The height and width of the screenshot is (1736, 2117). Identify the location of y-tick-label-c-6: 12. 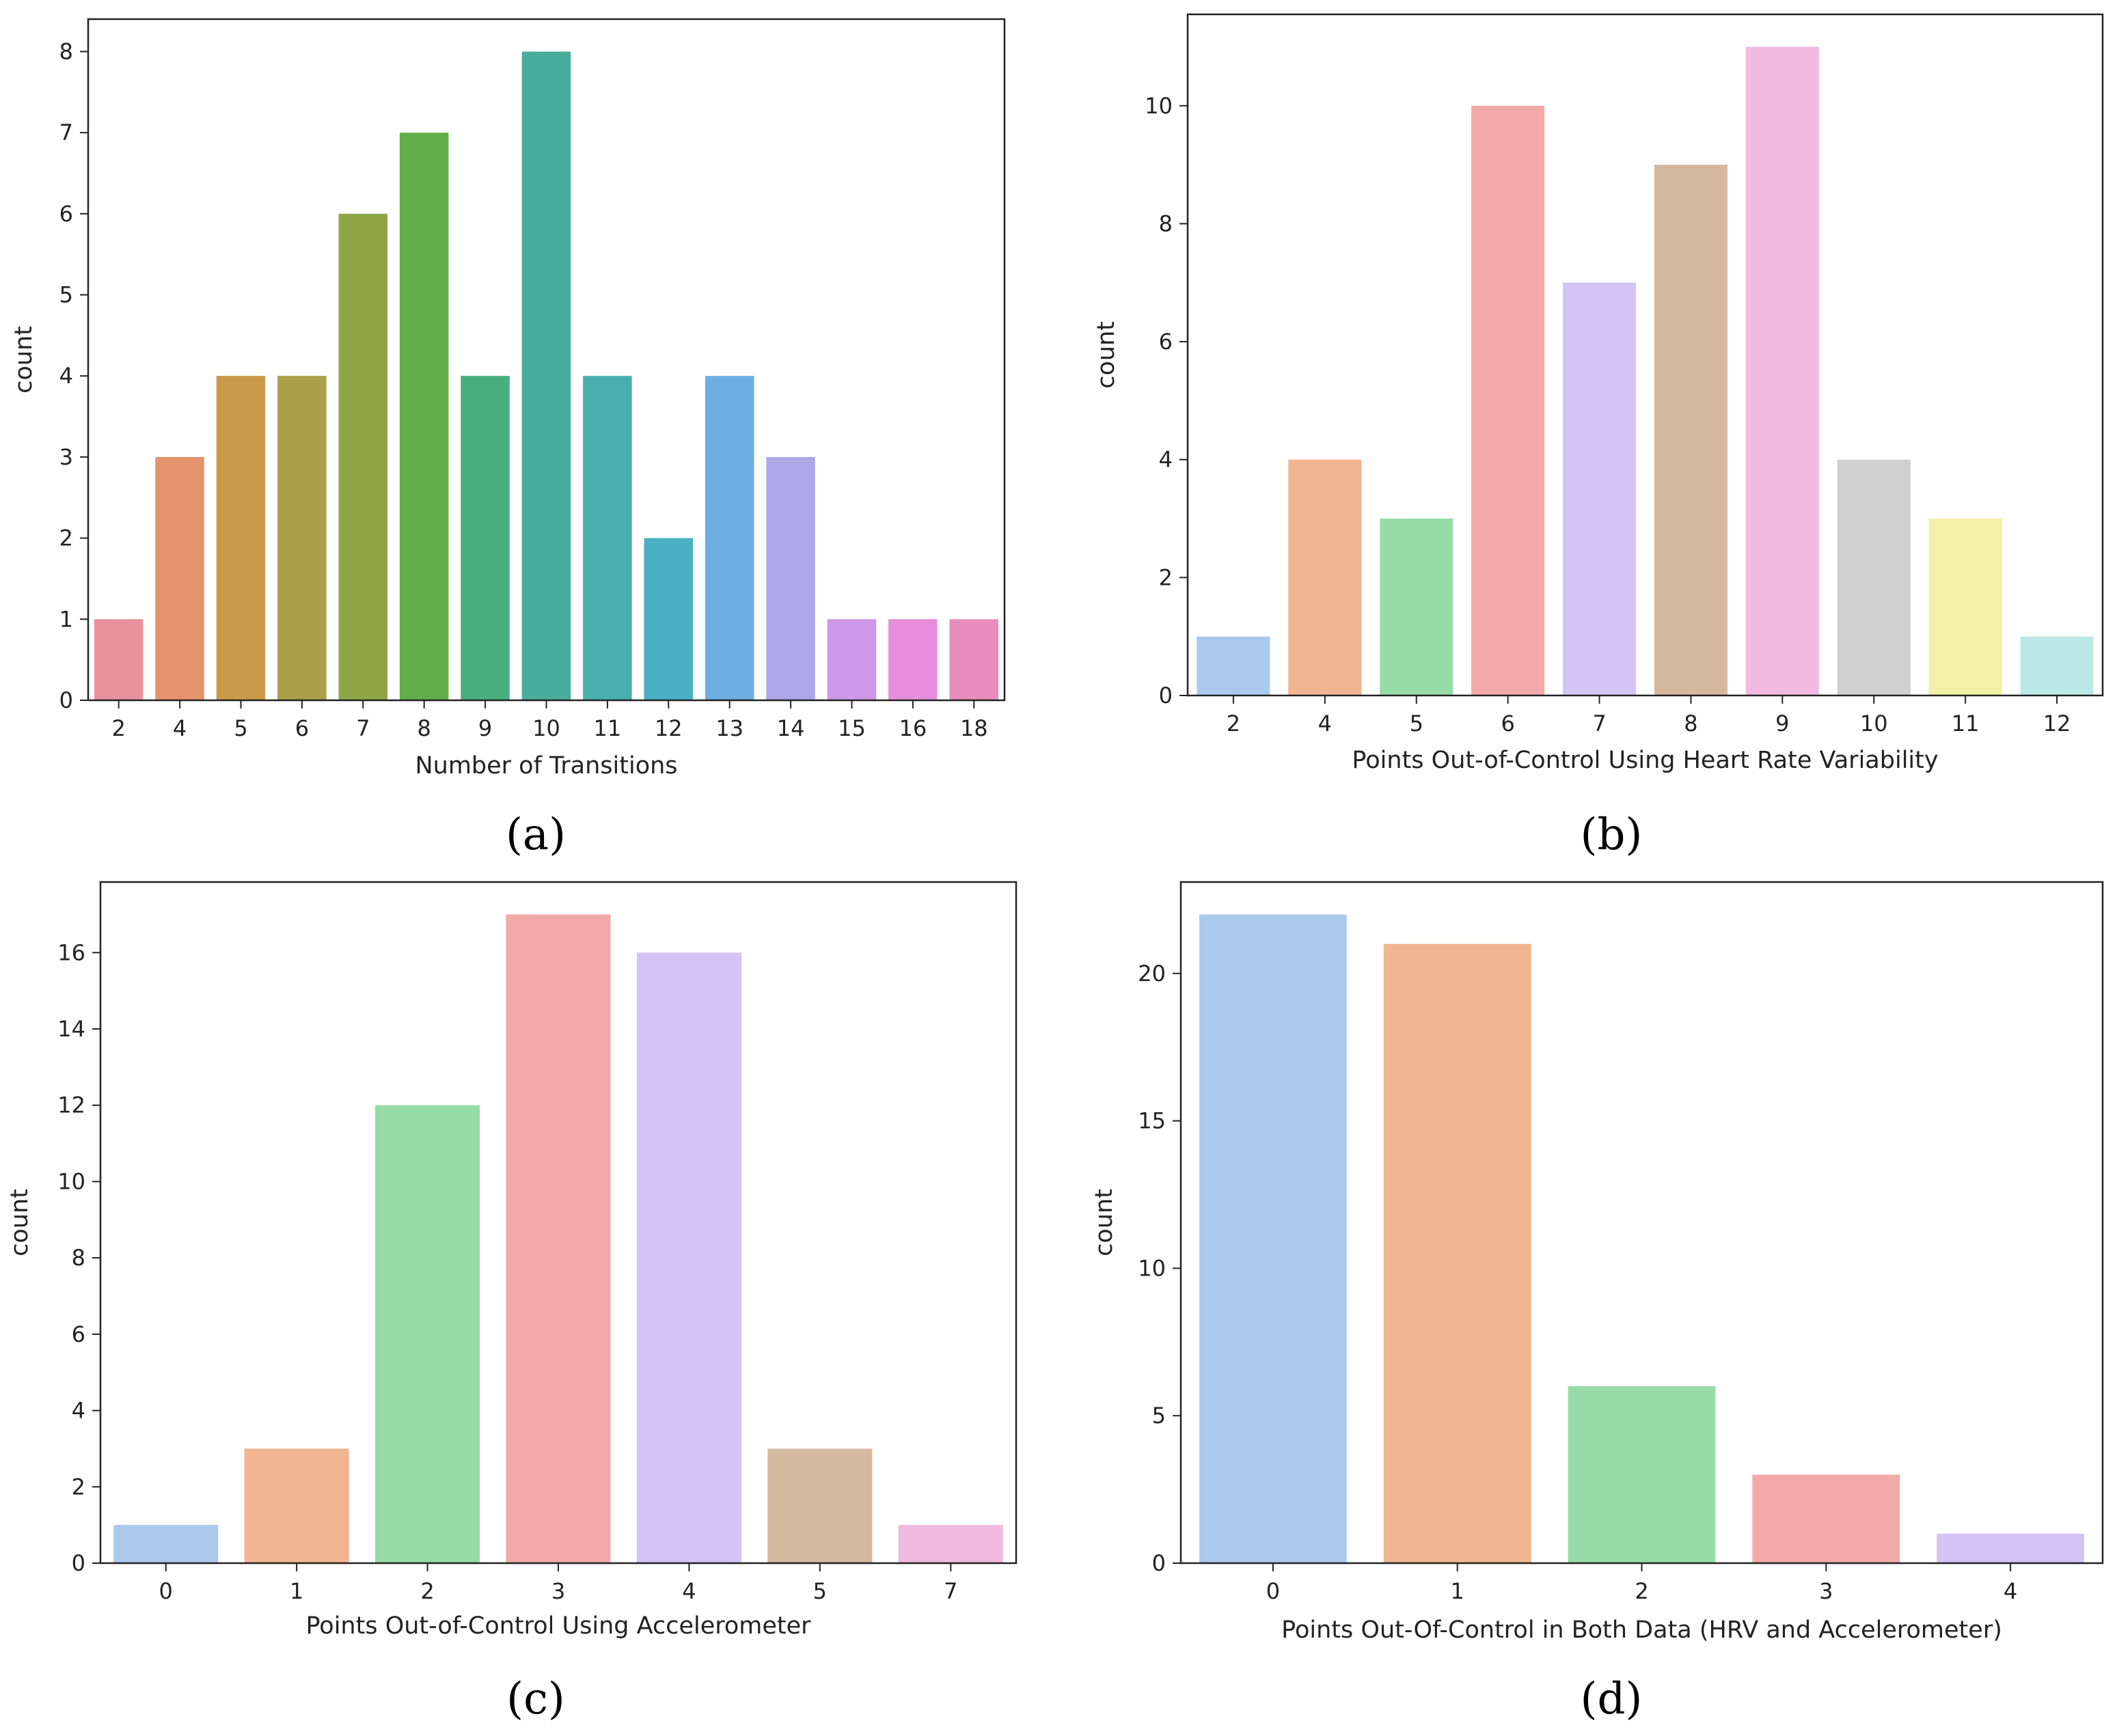
(71, 1105).